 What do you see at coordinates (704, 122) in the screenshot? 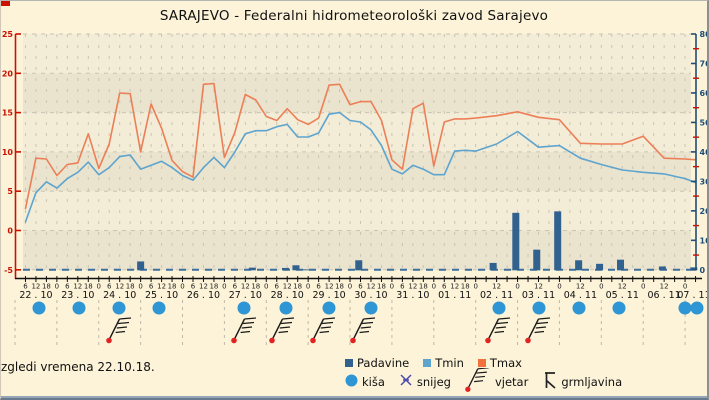
I see `right-axis-label: 50` at bounding box center [704, 122].